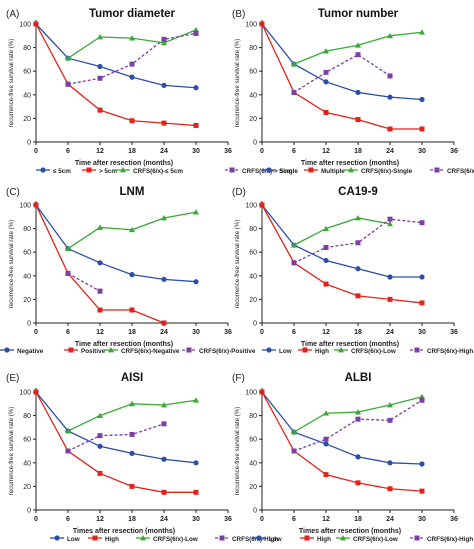 The width and height of the screenshot is (474, 549). What do you see at coordinates (315, 539) in the screenshot?
I see `legend-item: High` at bounding box center [315, 539].